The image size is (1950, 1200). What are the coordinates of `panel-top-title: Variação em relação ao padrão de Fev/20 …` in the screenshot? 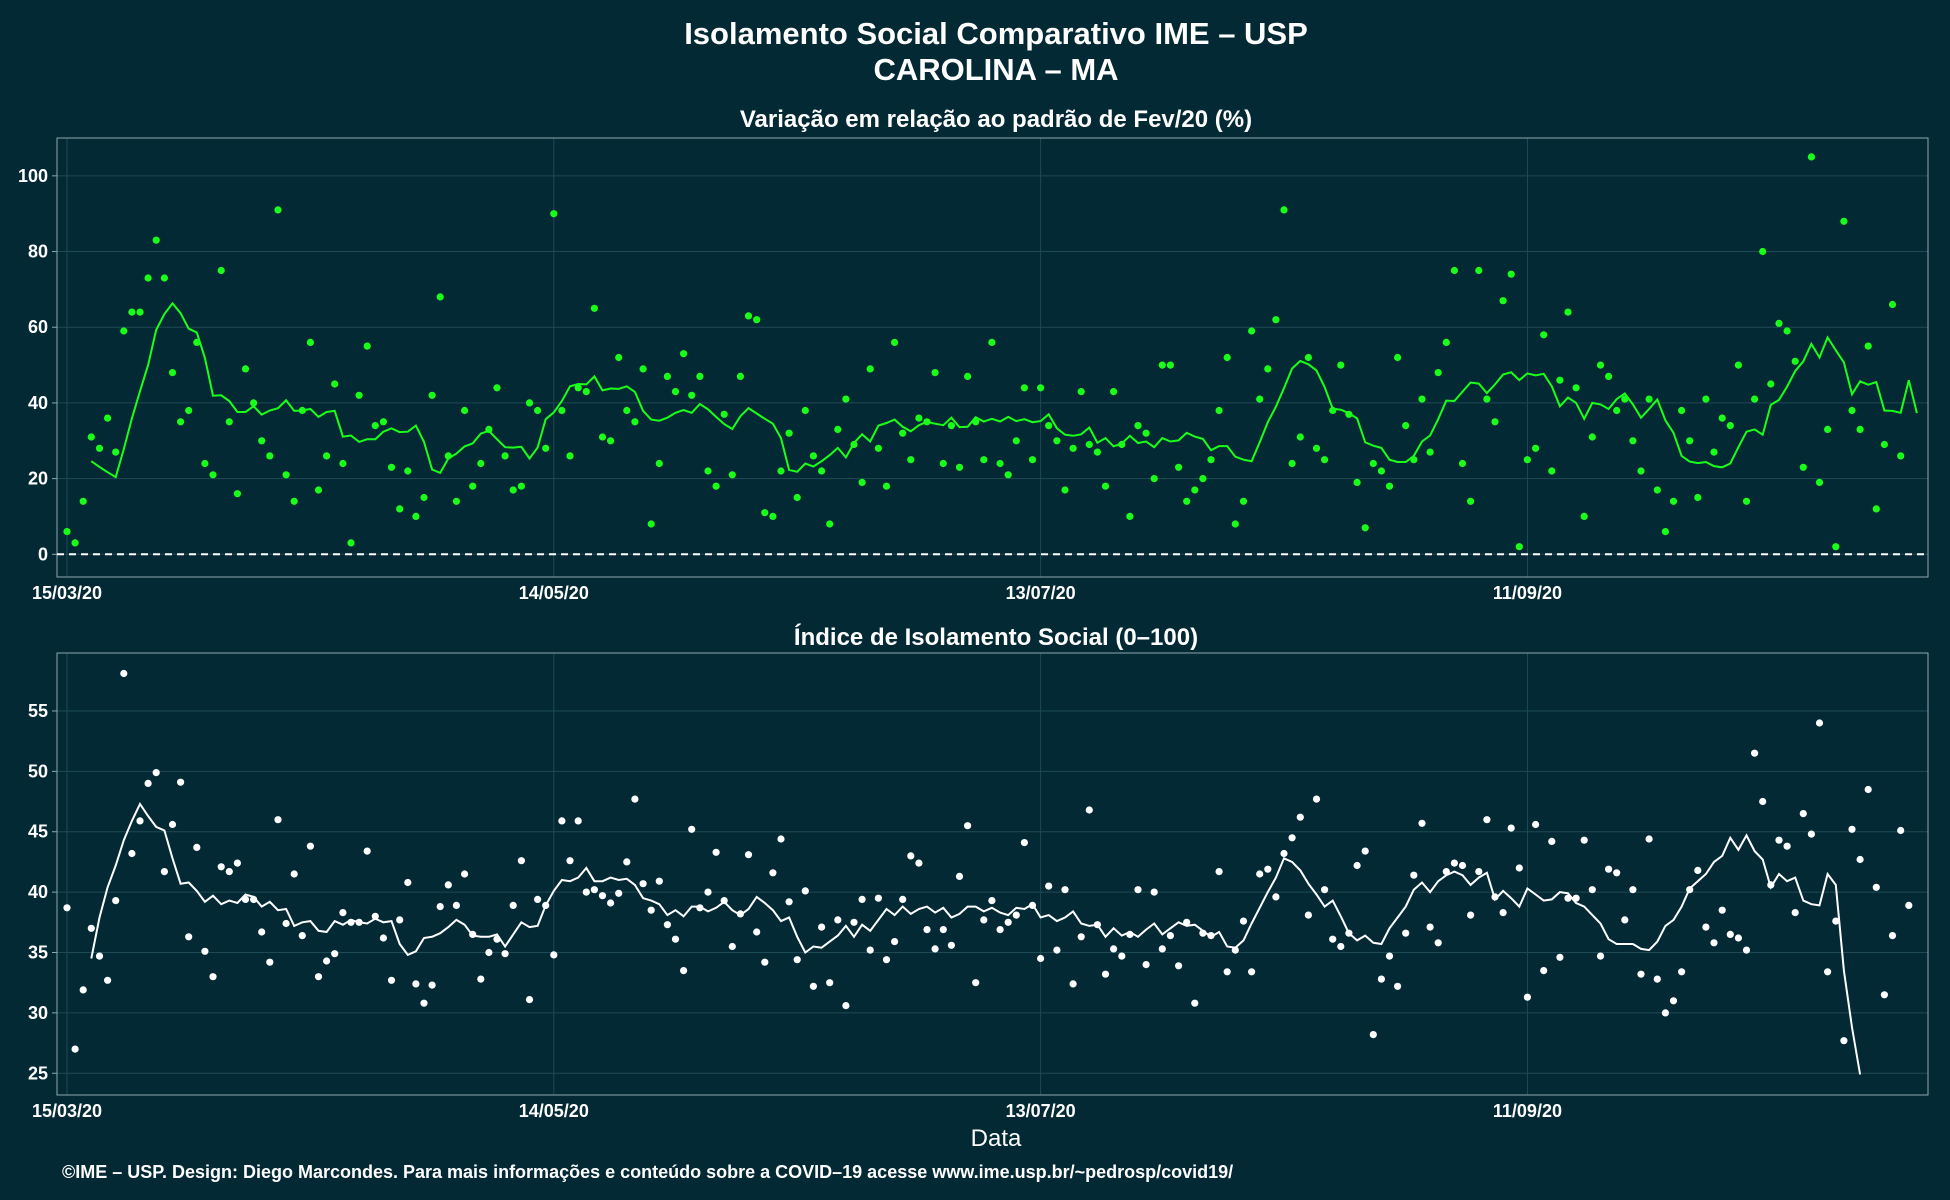 It's located at (996, 119).